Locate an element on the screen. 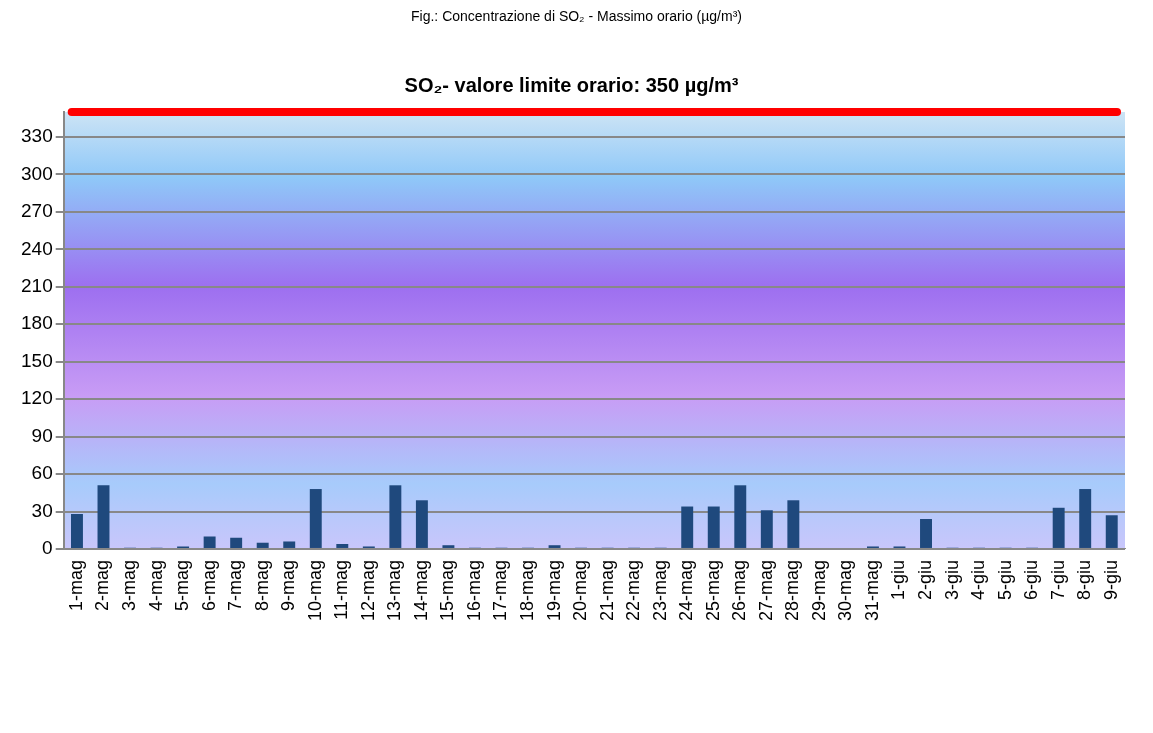 Image resolution: width=1153 pixels, height=733 pixels. x-tick-label: 2-giu is located at coordinates (924, 579).